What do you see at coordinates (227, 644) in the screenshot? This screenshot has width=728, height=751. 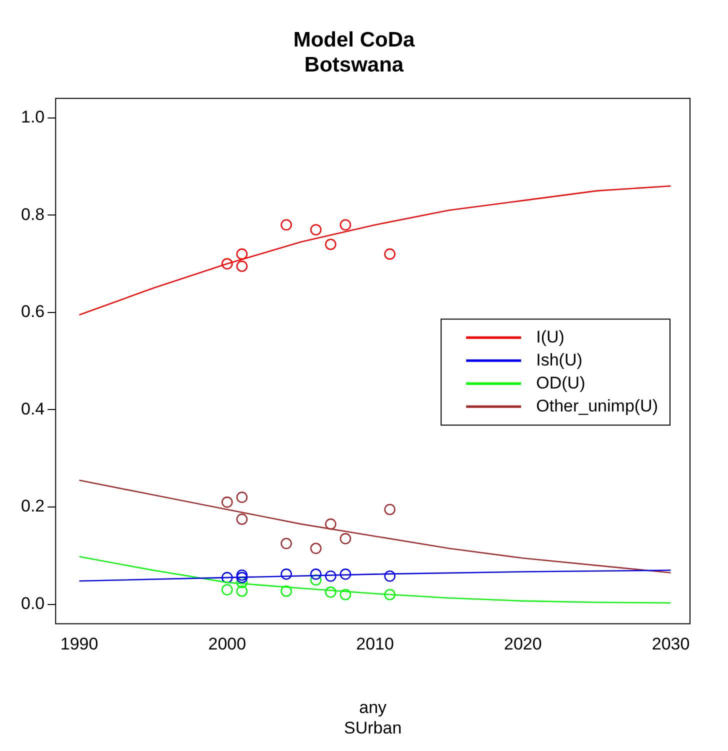 I see `x-tick-label: 2000` at bounding box center [227, 644].